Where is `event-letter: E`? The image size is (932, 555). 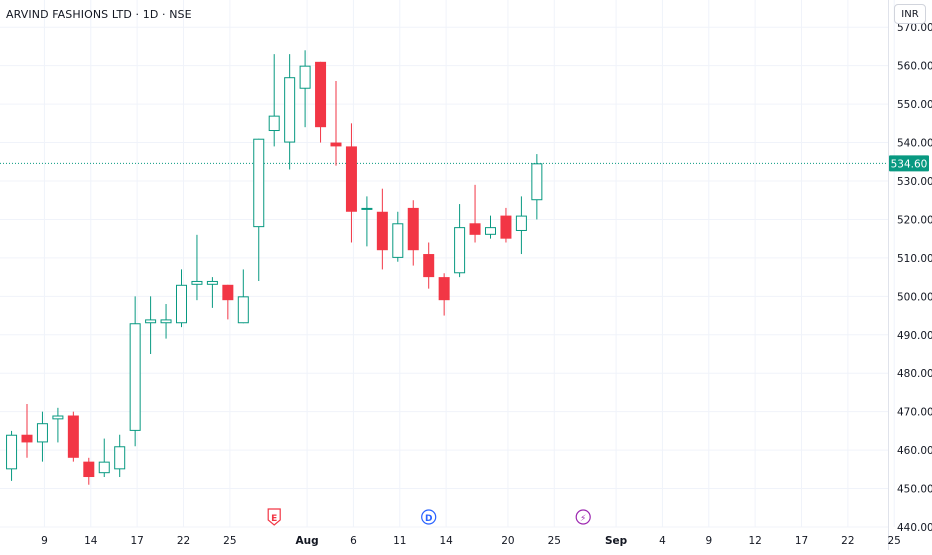 event-letter: E is located at coordinates (274, 519).